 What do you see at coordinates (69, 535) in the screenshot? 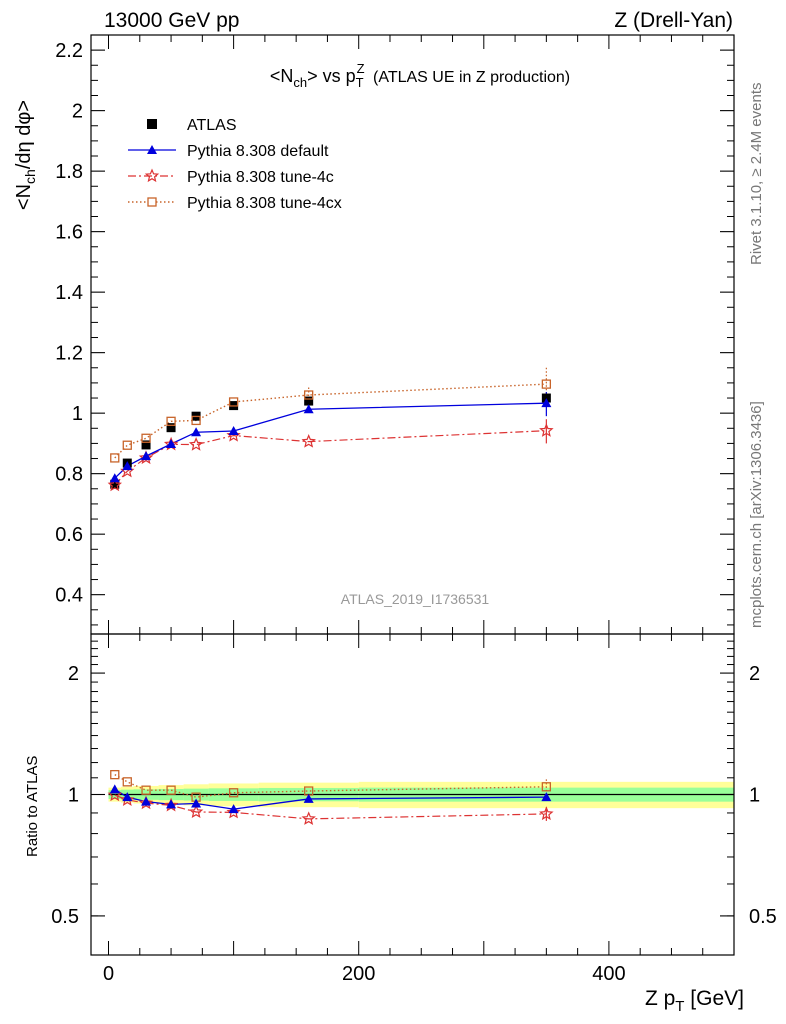
I see `y-tick-label: 0.6` at bounding box center [69, 535].